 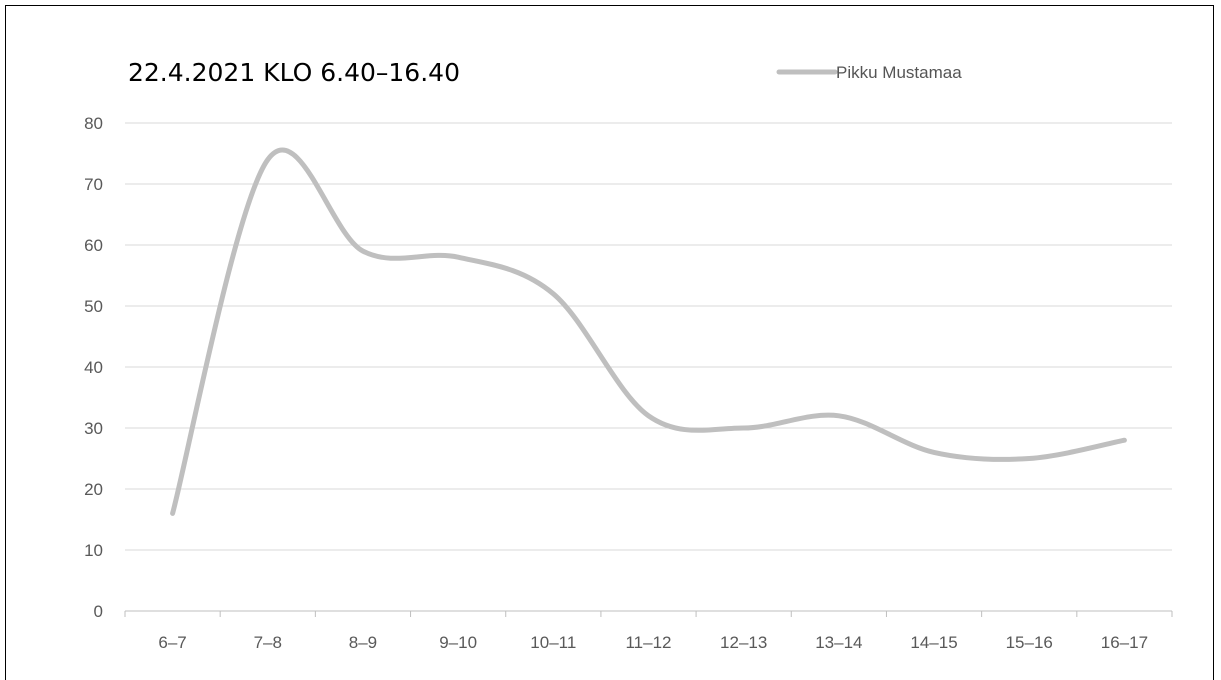 I want to click on x-tick-label: 7–8, so click(x=268, y=642).